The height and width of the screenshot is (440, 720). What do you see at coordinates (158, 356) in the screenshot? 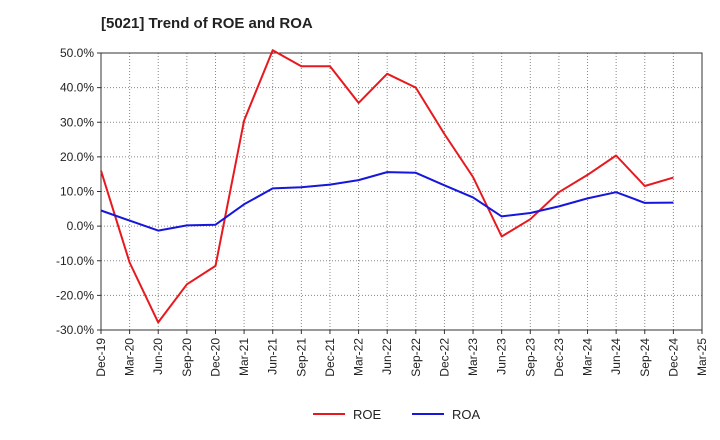
I see `x-tick-label: Jun-20` at bounding box center [158, 356].